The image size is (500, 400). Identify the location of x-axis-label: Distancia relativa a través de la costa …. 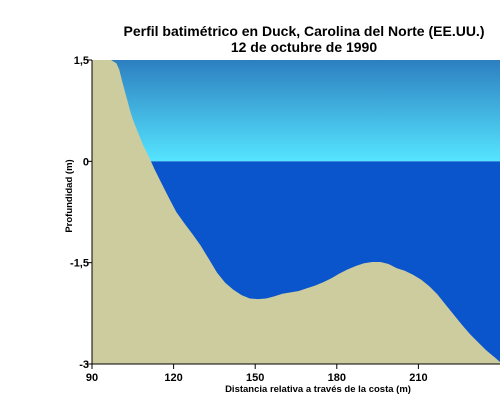
(318, 389).